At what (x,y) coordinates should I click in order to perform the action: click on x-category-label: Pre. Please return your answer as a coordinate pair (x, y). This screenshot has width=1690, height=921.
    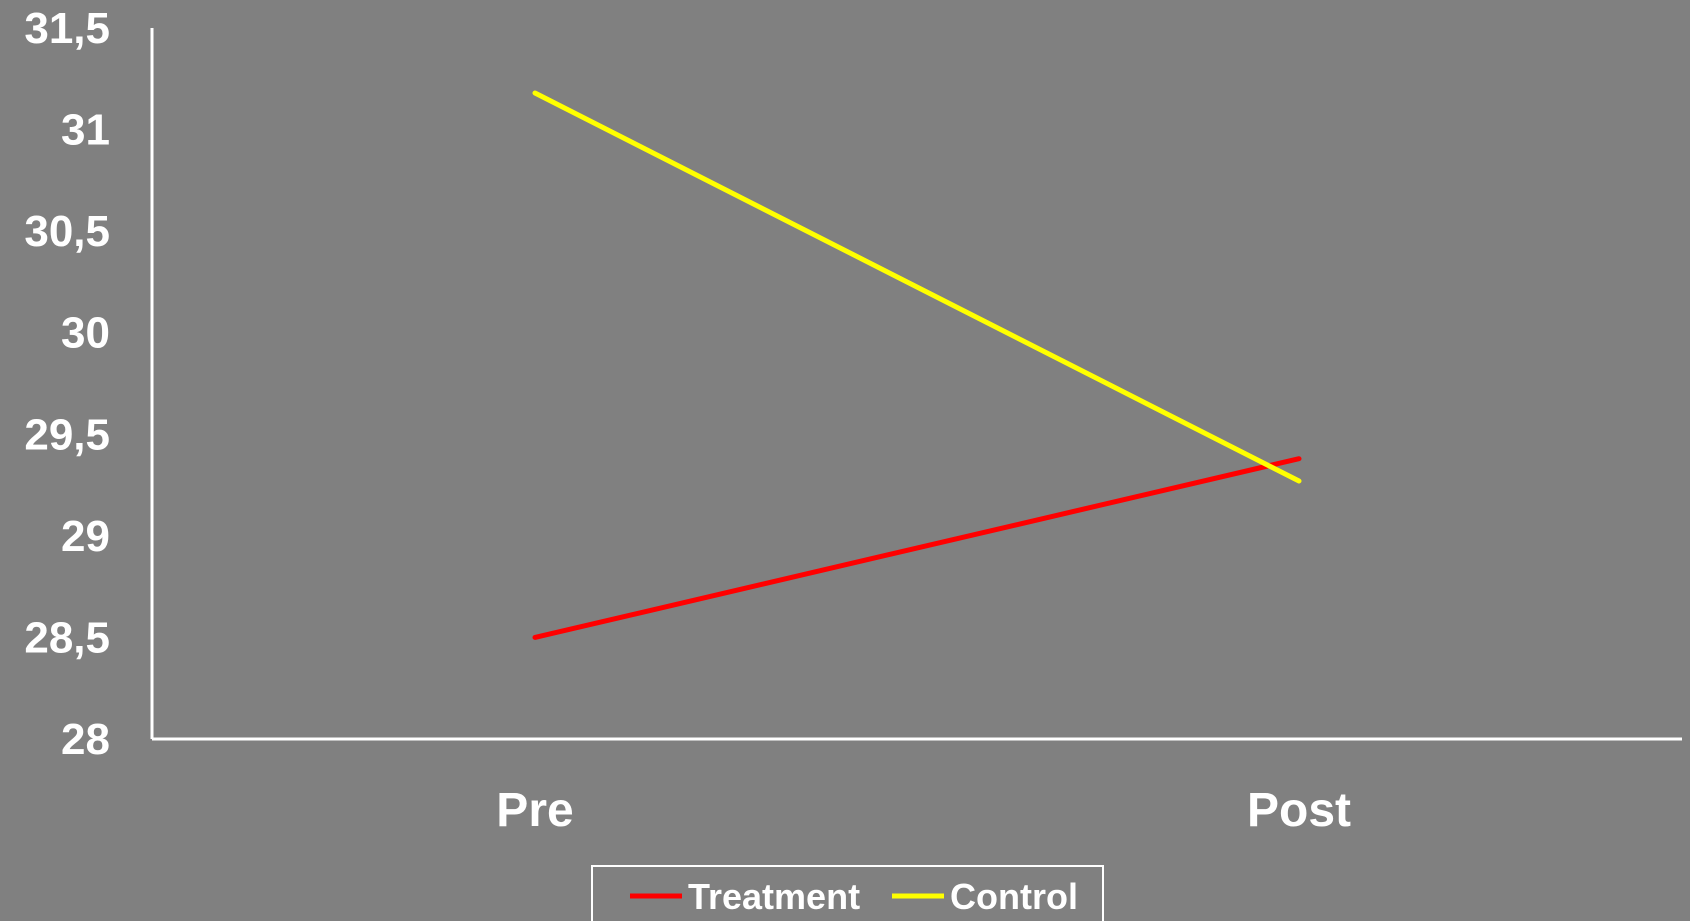
    Looking at the image, I should click on (534, 810).